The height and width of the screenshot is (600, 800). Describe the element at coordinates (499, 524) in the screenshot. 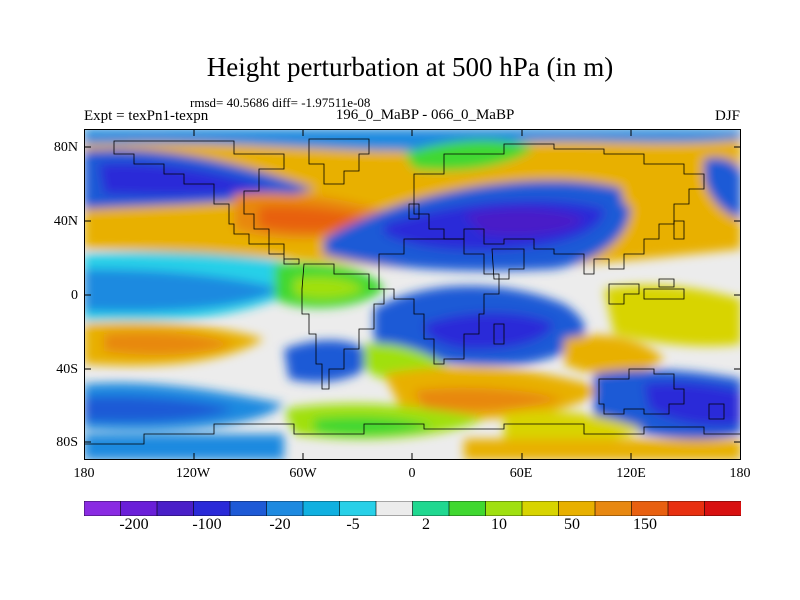

I see `colorbar-label: 10` at that location.